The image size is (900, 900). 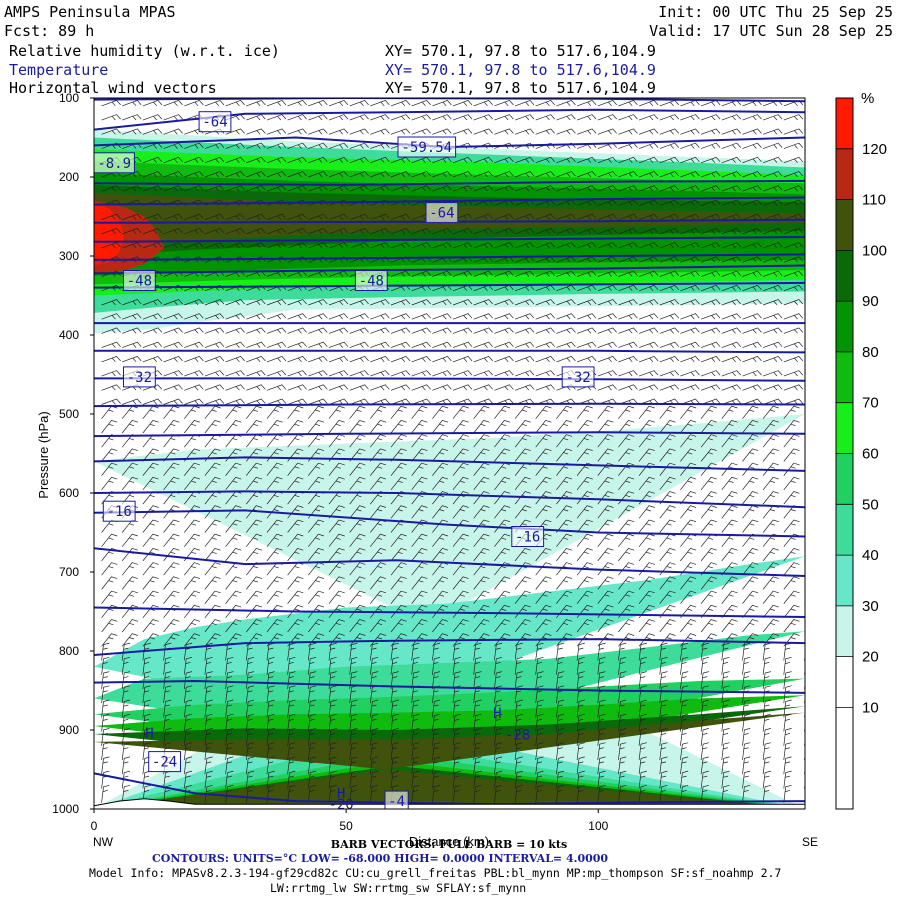 I want to click on contour-label: -48, so click(x=139, y=282).